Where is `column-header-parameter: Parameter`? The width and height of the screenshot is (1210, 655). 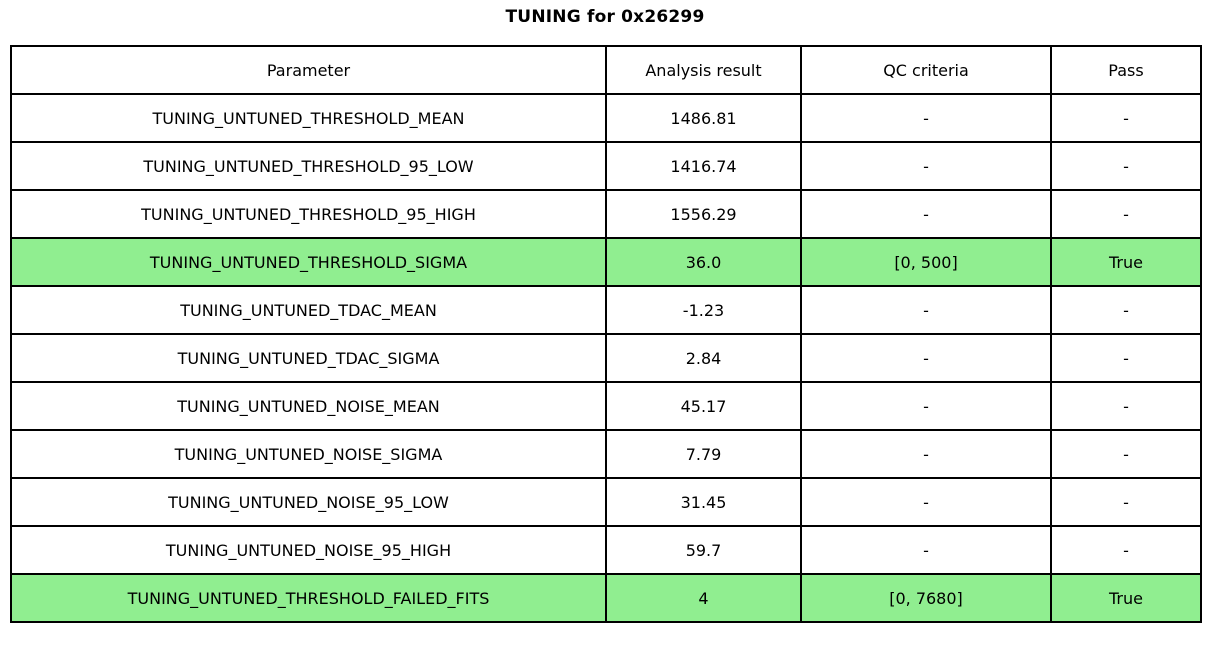
column-header-parameter: Parameter is located at coordinates (308, 70).